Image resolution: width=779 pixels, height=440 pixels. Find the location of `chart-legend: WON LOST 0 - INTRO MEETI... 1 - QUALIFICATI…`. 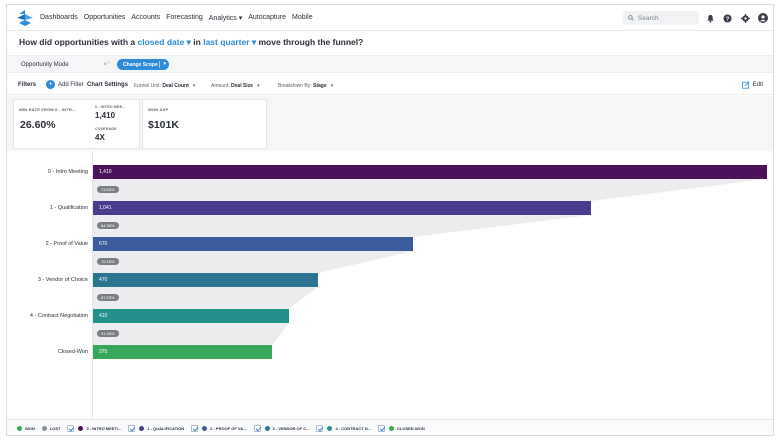

chart-legend: WON LOST 0 - INTRO MEETI... 1 - QUALIFICATI… is located at coordinates (390, 427).